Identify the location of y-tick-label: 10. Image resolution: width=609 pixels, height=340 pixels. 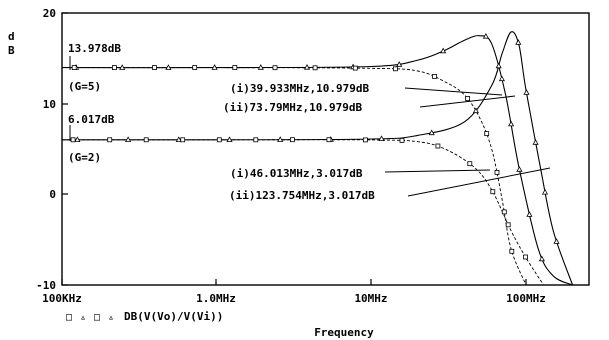
(49, 104).